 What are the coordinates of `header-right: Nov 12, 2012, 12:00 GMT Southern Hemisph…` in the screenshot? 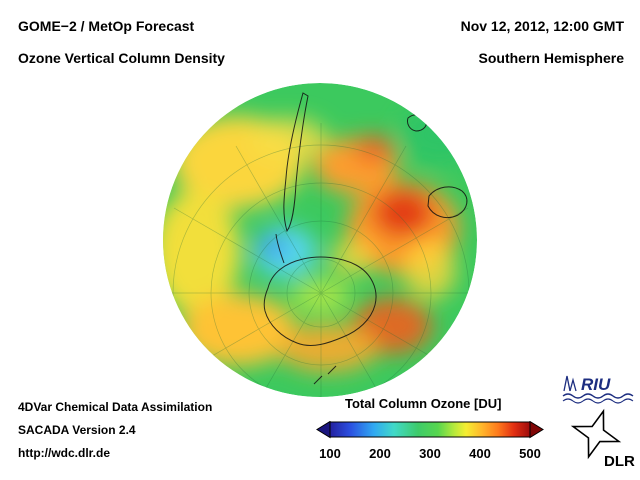 It's located at (542, 42).